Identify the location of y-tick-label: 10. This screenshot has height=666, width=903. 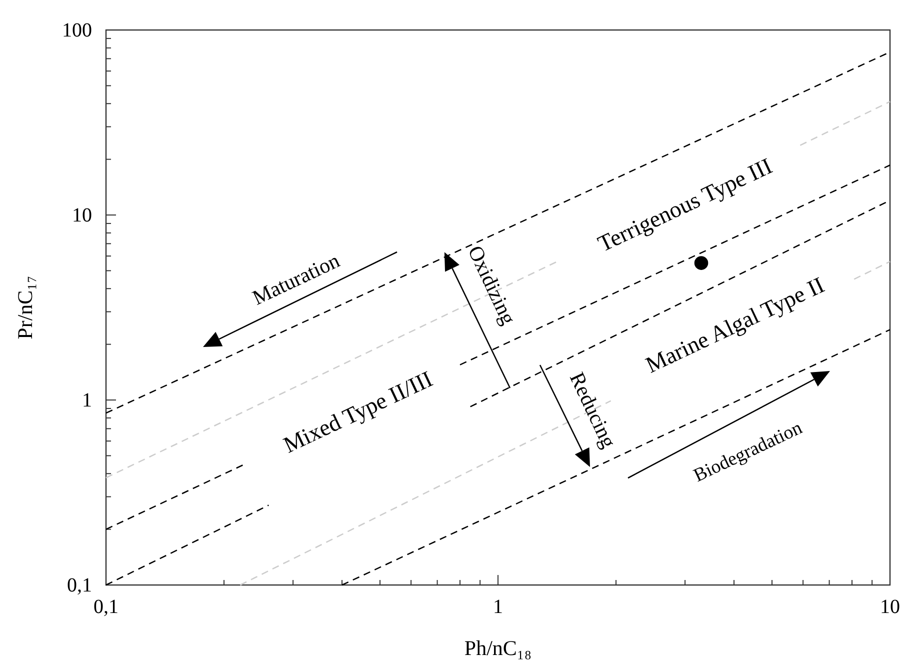
(82, 215).